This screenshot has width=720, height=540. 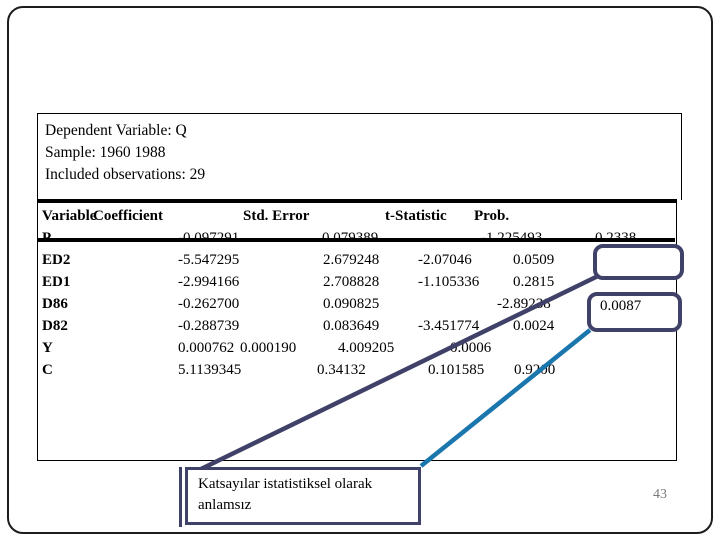 What do you see at coordinates (55, 304) in the screenshot?
I see `table-cell: D86` at bounding box center [55, 304].